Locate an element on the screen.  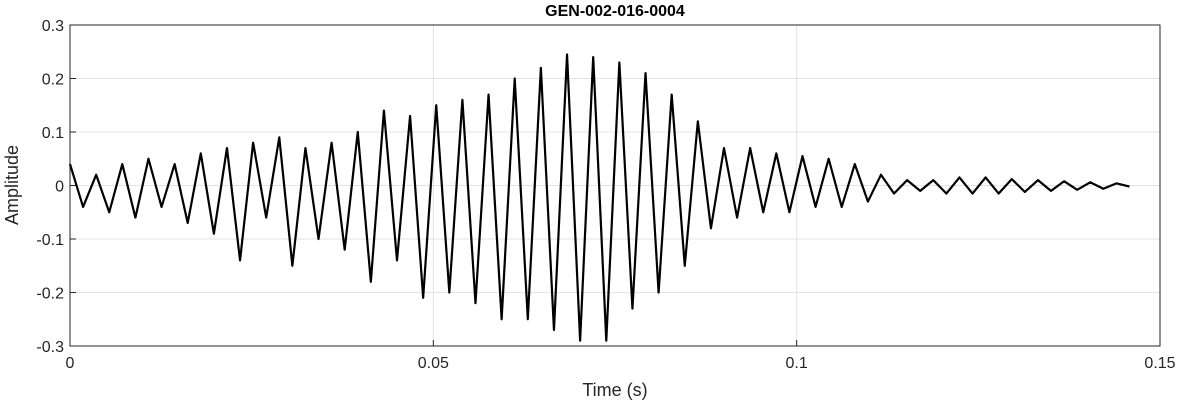
y-axis-label: Amplitude is located at coordinates (12, 185).